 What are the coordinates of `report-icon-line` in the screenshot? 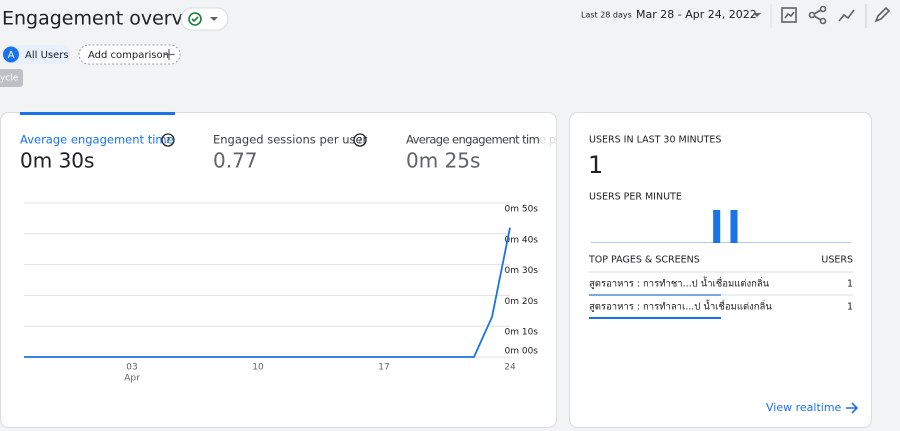 It's located at (789, 15).